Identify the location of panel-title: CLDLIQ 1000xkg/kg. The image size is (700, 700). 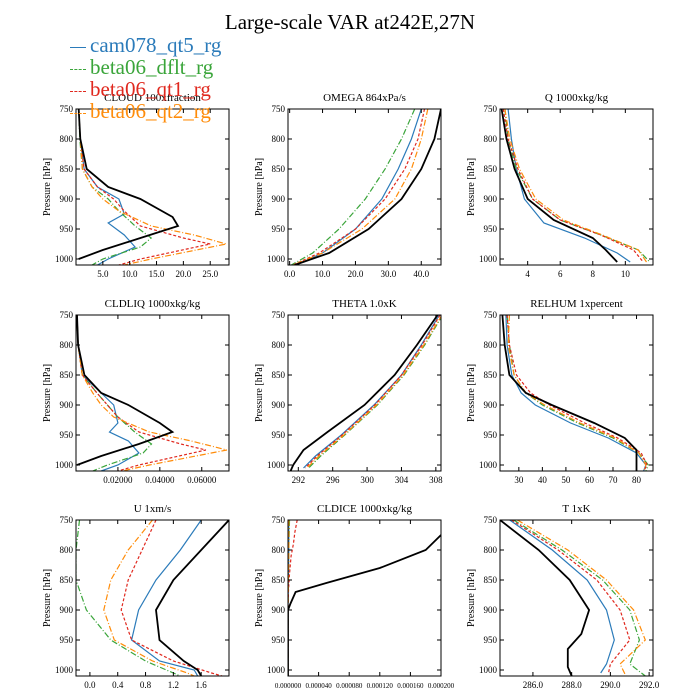
(153, 304).